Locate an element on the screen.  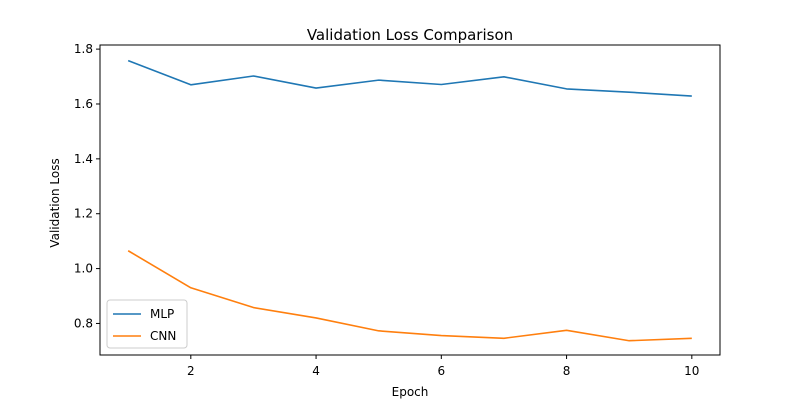
chart-title: Validation Loss Comparison is located at coordinates (410, 35).